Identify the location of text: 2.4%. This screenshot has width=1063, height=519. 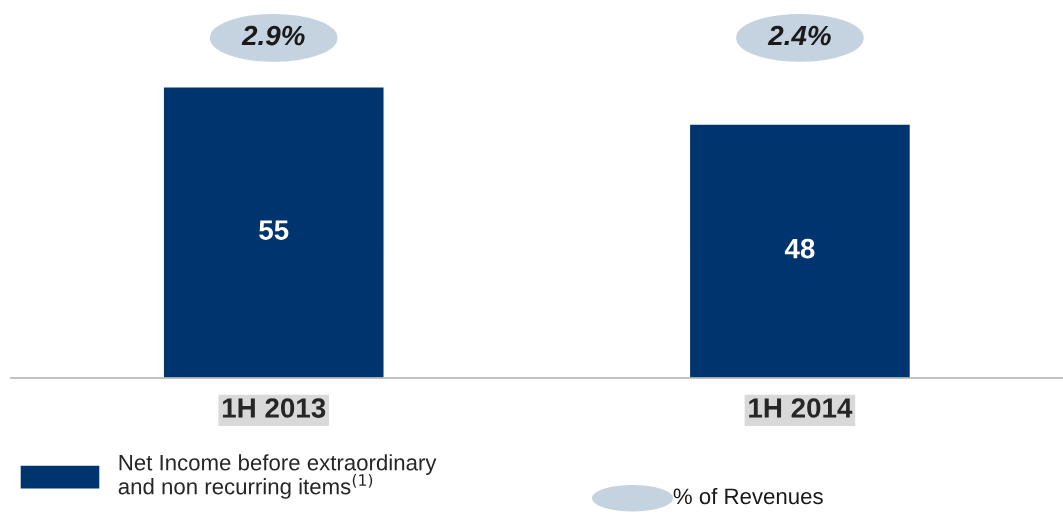
(799, 35).